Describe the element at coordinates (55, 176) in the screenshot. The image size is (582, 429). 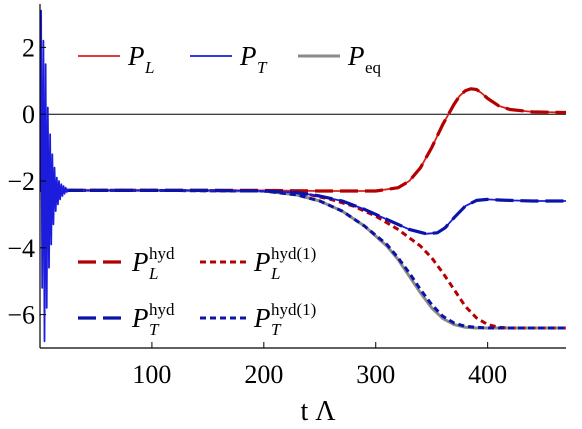
I see `series-line-p_t-oscillation` at that location.